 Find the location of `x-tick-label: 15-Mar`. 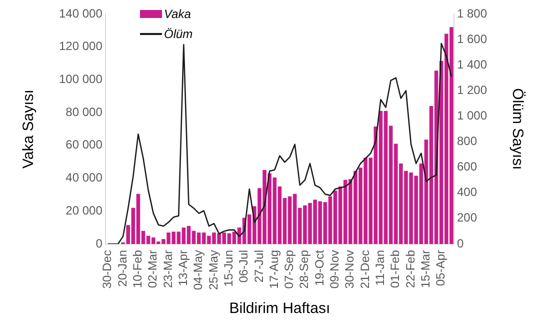

x-tick-label: 15-Mar is located at coordinates (425, 269).